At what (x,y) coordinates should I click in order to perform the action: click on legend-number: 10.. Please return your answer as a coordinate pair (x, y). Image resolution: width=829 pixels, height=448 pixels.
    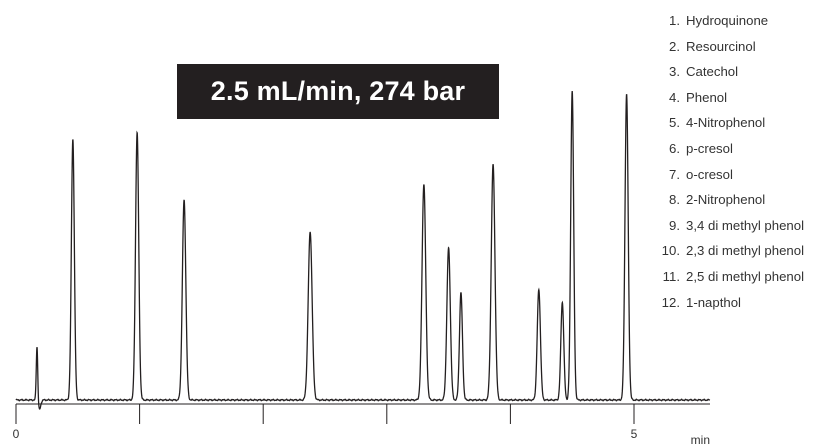
    Looking at the image, I should click on (670, 251).